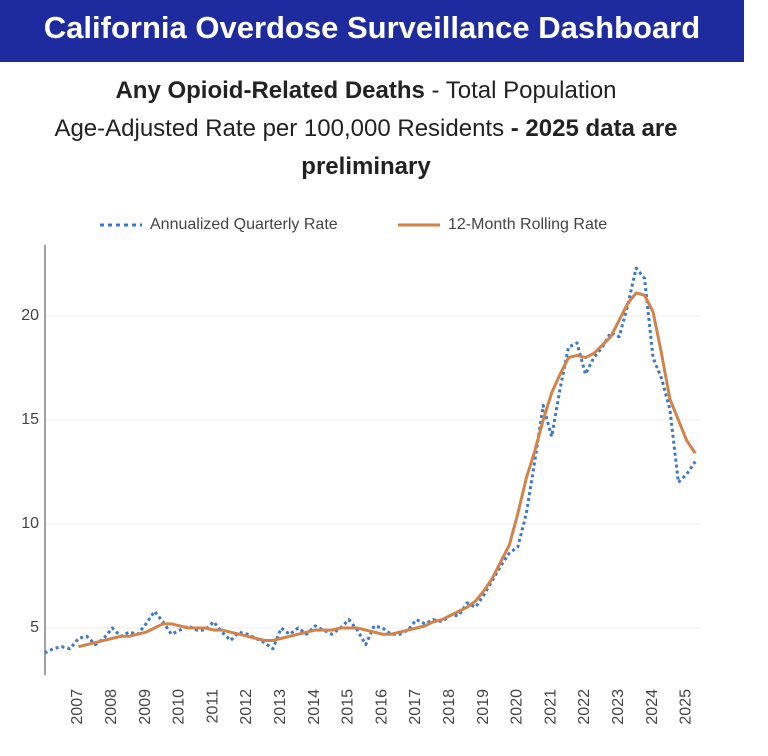 The height and width of the screenshot is (756, 768). What do you see at coordinates (77, 707) in the screenshot?
I see `x-tick-label: 2007` at bounding box center [77, 707].